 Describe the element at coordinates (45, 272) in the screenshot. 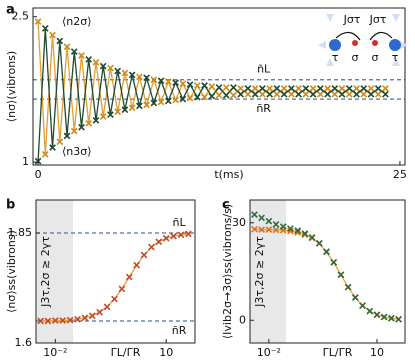

I see `annotation: J3τ,2σ ≳ 2γτ` at that location.